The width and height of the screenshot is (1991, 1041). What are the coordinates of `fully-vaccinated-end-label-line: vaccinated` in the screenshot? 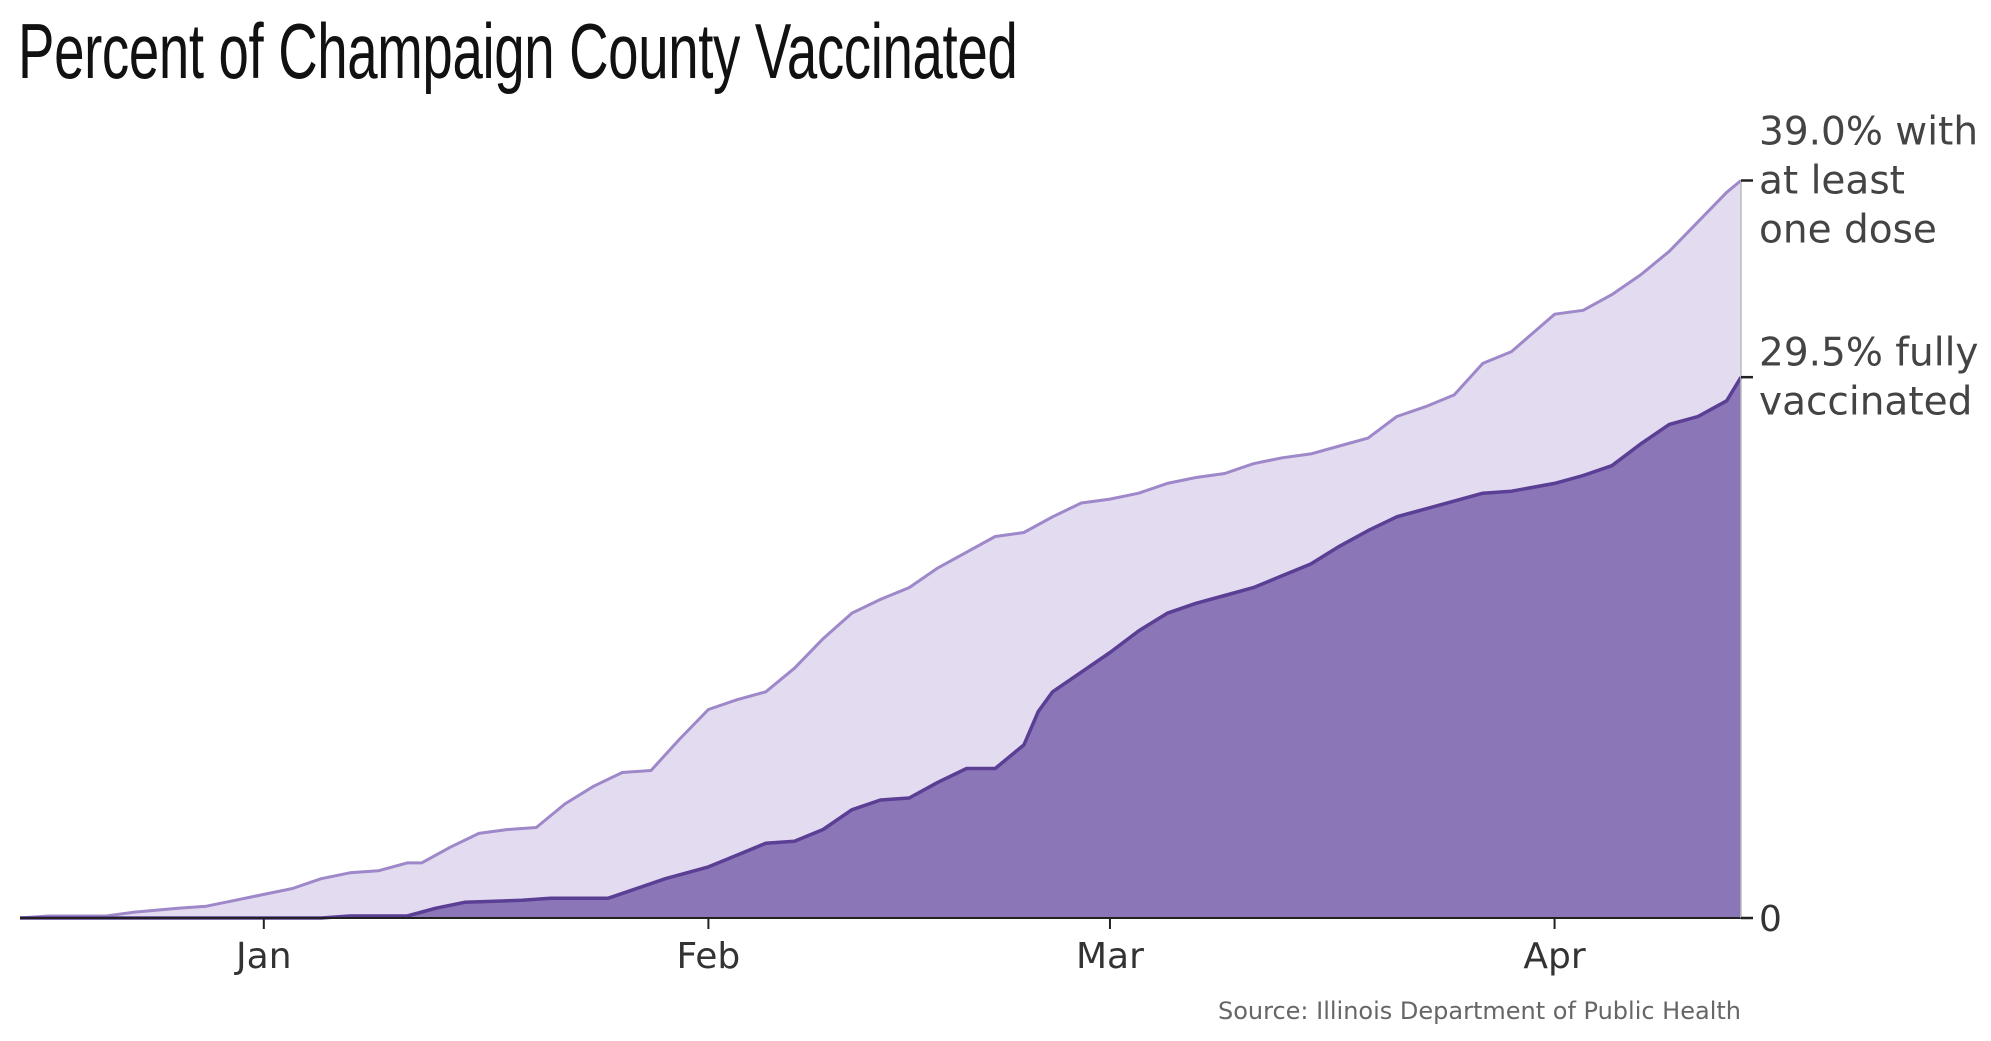 It's located at (1865, 402).